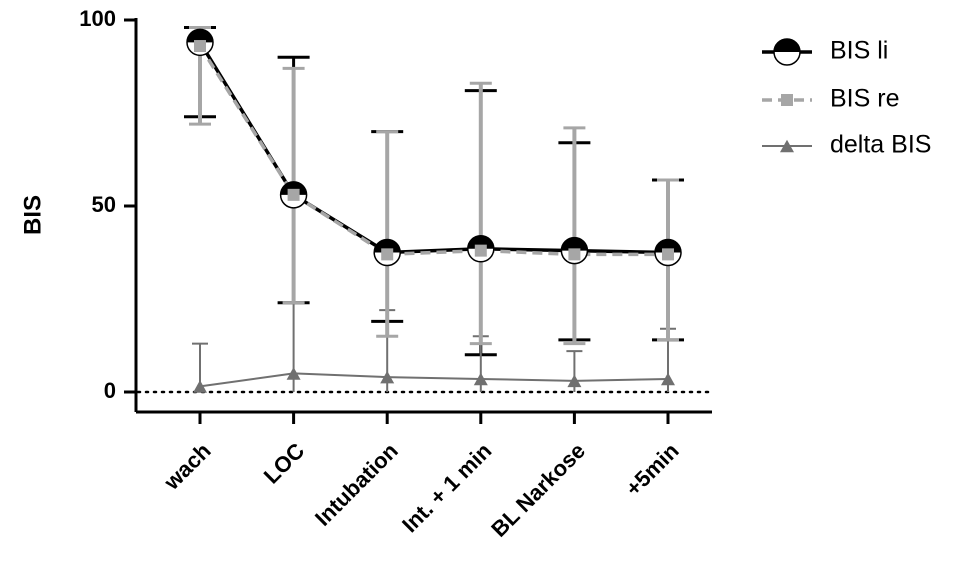  What do you see at coordinates (32, 215) in the screenshot?
I see `y-axis-label: BIS` at bounding box center [32, 215].